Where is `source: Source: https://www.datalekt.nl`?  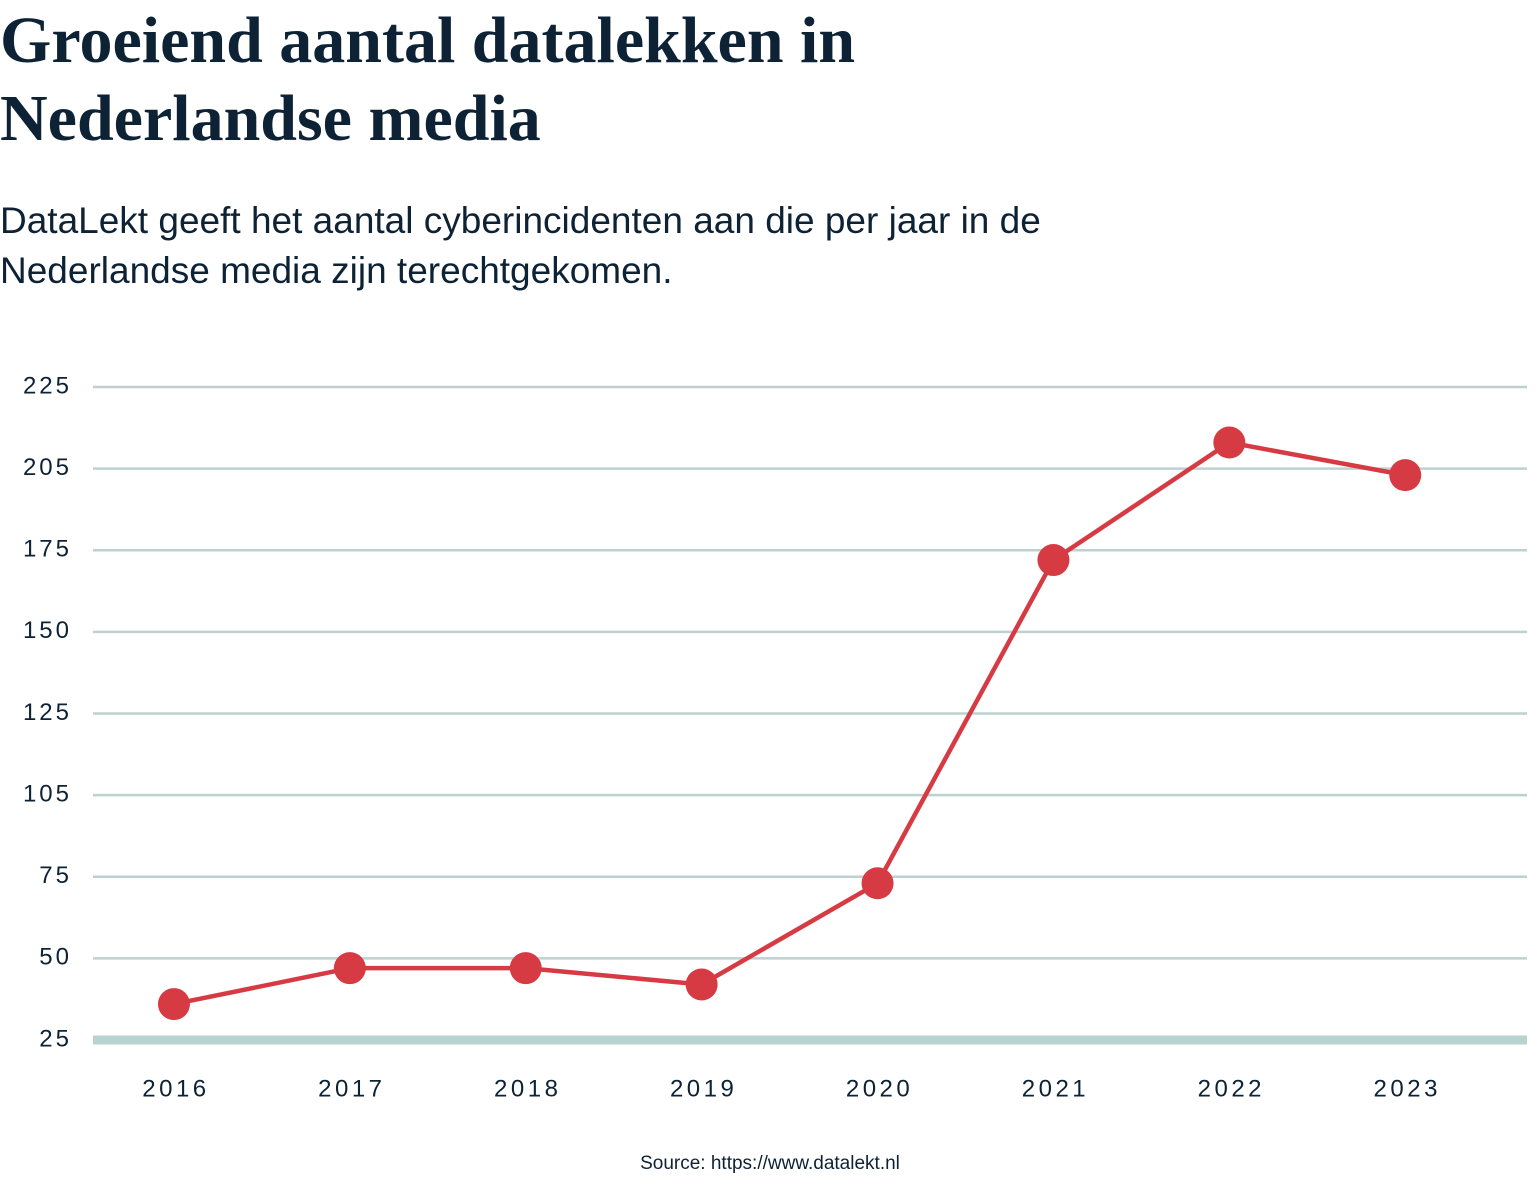 source: Source: https://www.datalekt.nl is located at coordinates (770, 1163).